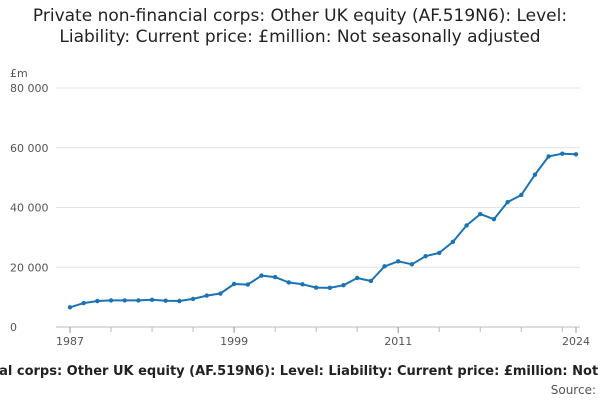 The height and width of the screenshot is (400, 600). Describe the element at coordinates (70, 341) in the screenshot. I see `x-tick-label: 1987` at that location.